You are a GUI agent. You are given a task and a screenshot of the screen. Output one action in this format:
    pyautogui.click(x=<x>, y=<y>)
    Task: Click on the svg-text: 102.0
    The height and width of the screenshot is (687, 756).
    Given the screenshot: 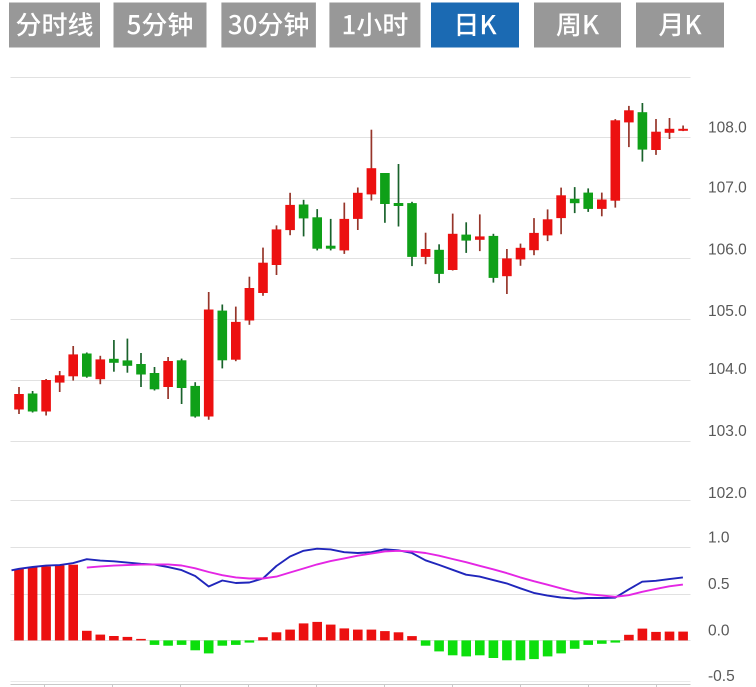 What is the action you would take?
    pyautogui.click(x=727, y=493)
    